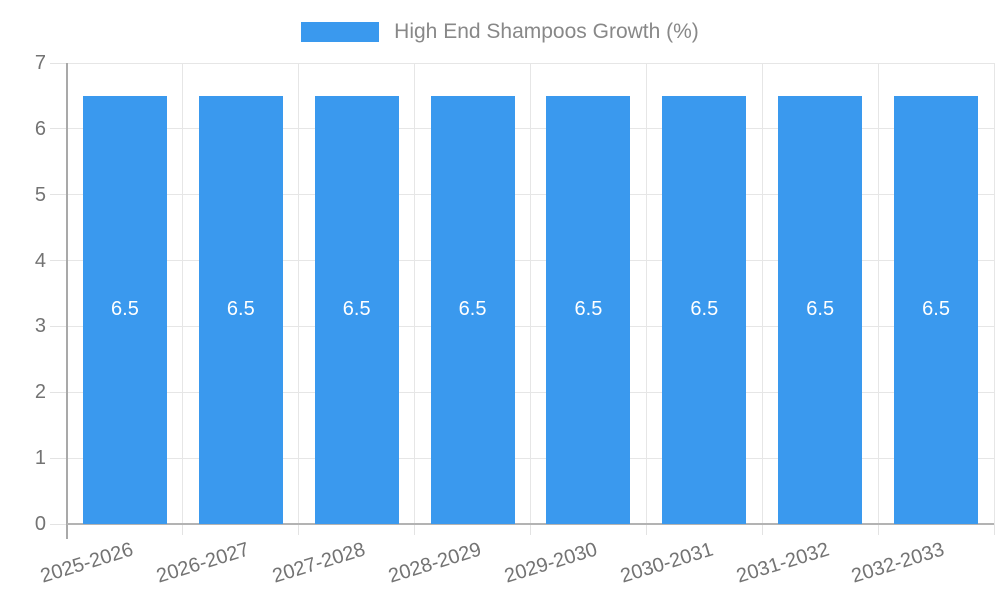  Describe the element at coordinates (550, 563) in the screenshot. I see `x-tick-label: 2029-2030` at that location.